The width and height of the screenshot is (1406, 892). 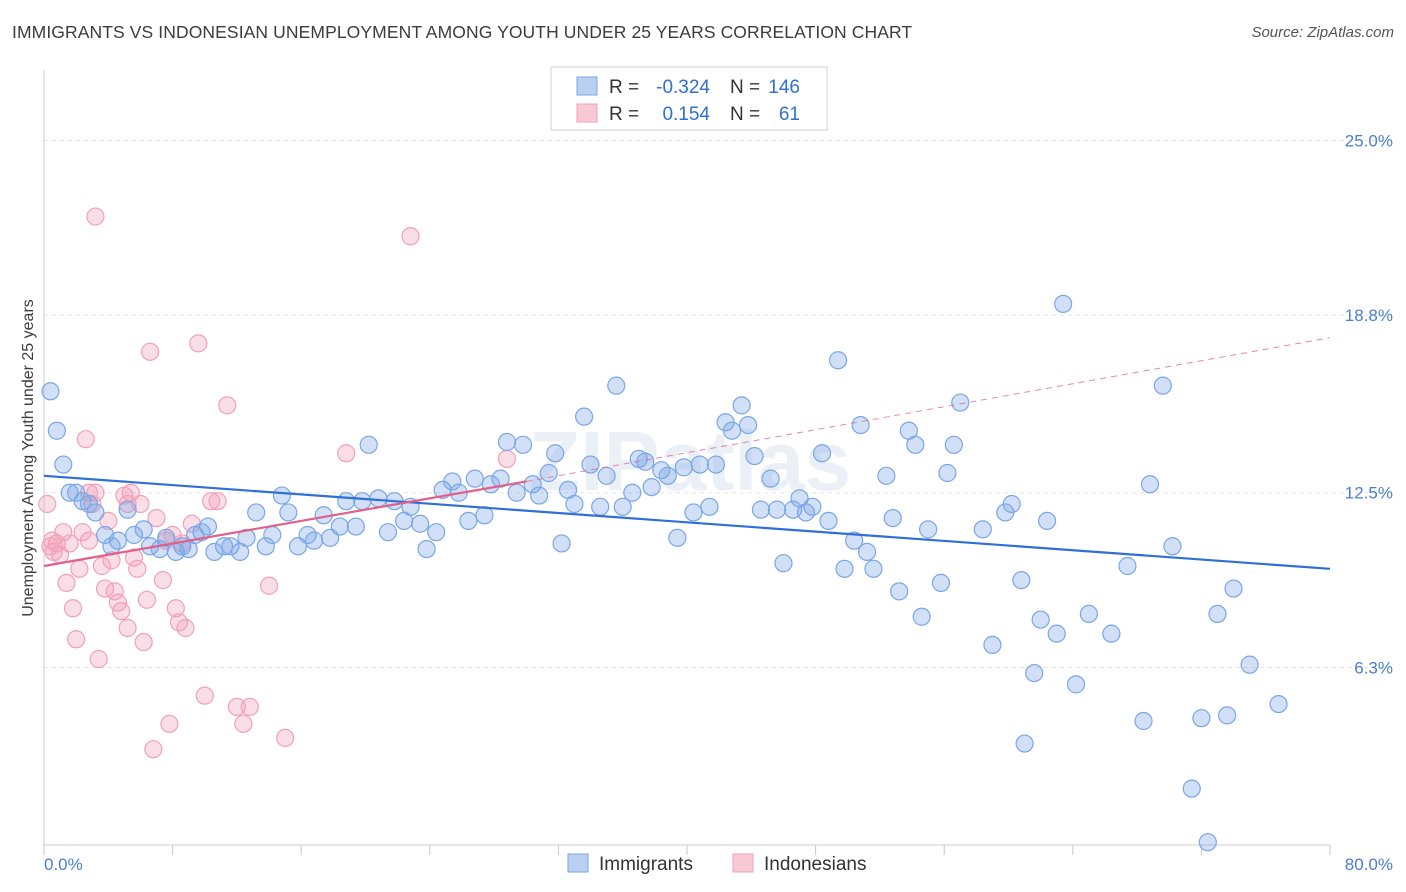 What do you see at coordinates (683, 87) in the screenshot?
I see `legend-r-value: -0.324` at bounding box center [683, 87].